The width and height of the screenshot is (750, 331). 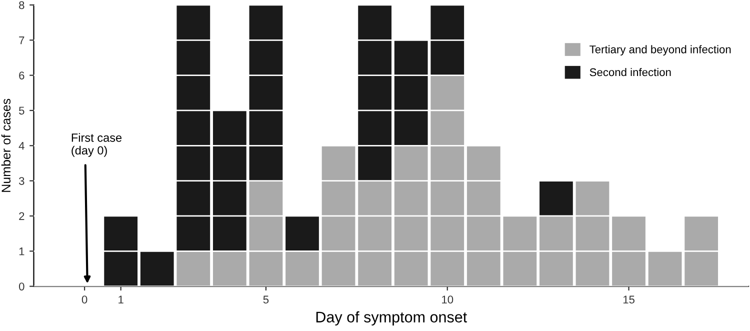 What do you see at coordinates (21, 5) in the screenshot?
I see `y-tick-label: 8` at bounding box center [21, 5].